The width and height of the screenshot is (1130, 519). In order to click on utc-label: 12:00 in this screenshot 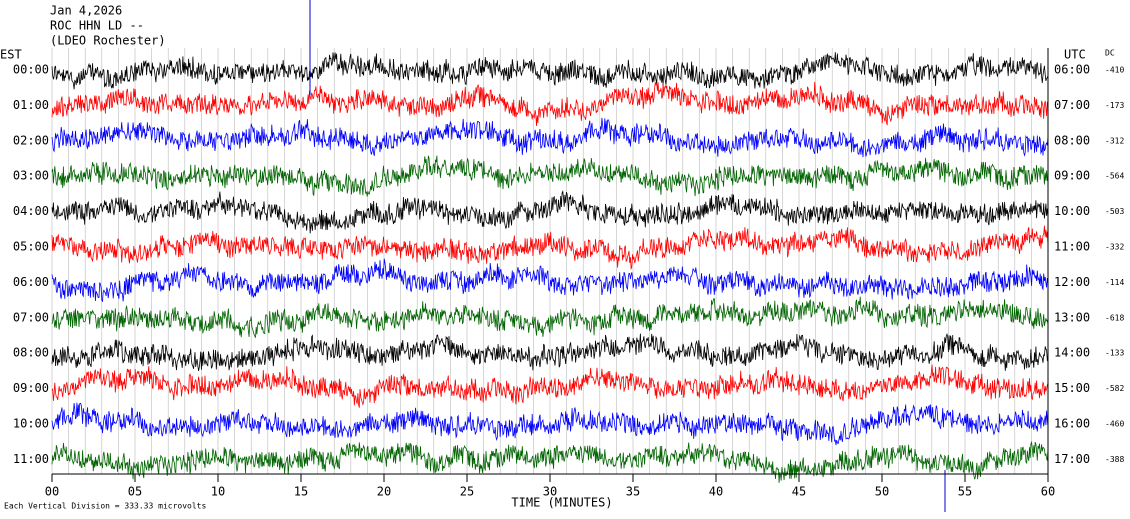, I will do `click(1072, 282)`.